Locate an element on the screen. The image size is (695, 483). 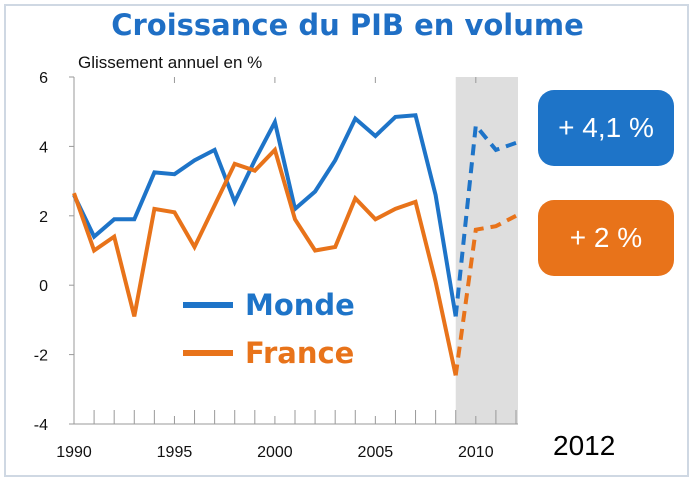
series-forecast-line-france is located at coordinates (485, 295).